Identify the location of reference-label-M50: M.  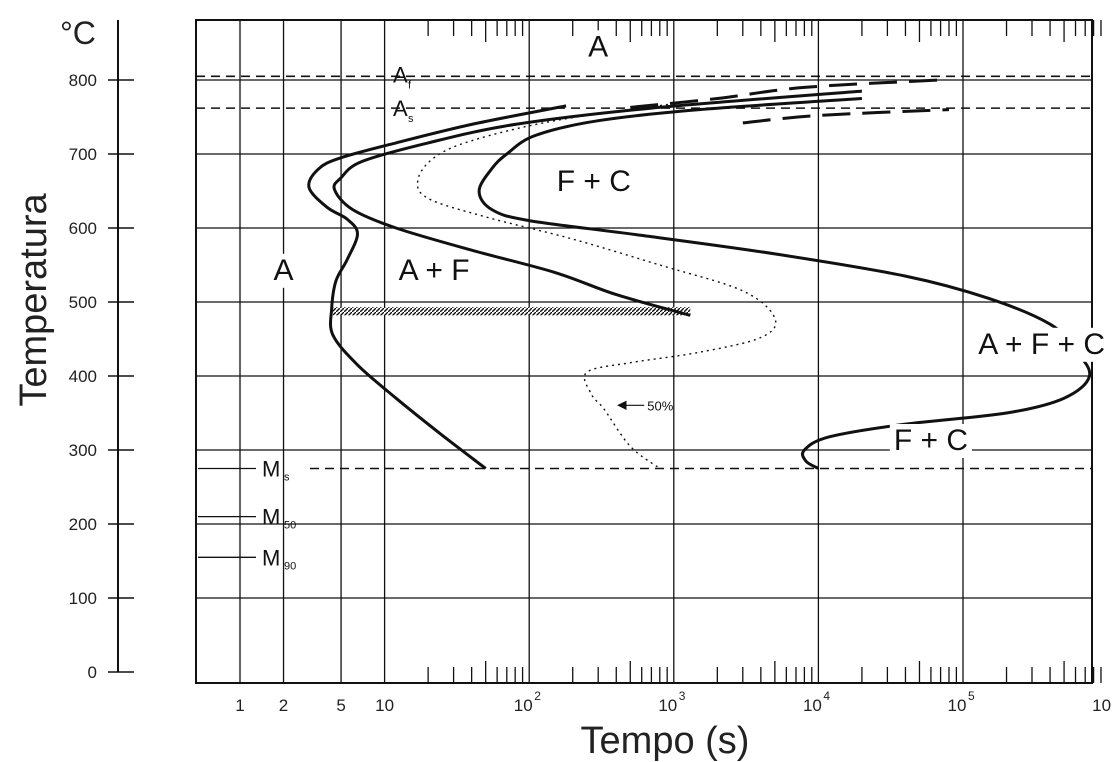
(271, 517).